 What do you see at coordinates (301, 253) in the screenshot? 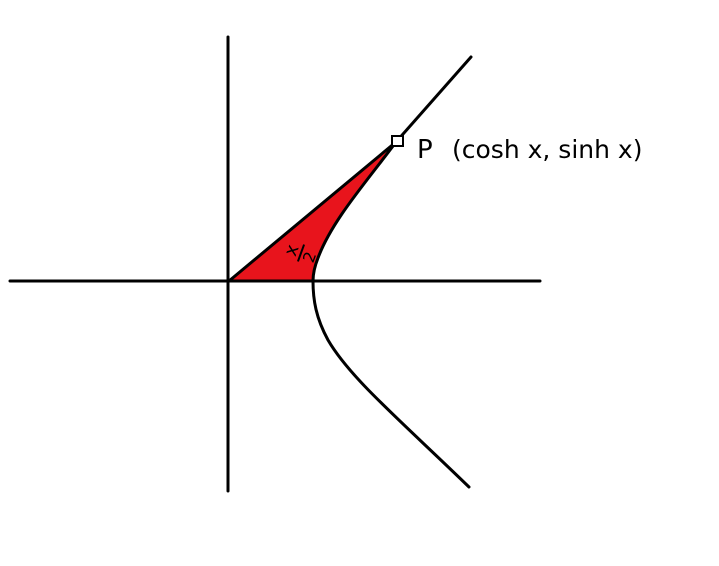
I see `area-label-fraction-bar` at bounding box center [301, 253].